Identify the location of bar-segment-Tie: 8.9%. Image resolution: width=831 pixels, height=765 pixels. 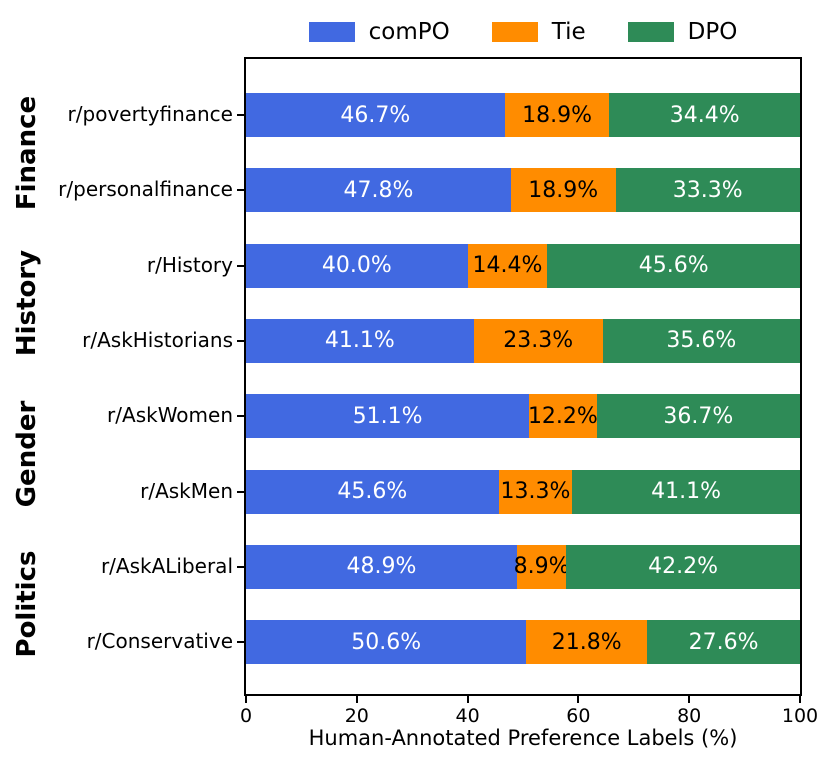
(542, 566).